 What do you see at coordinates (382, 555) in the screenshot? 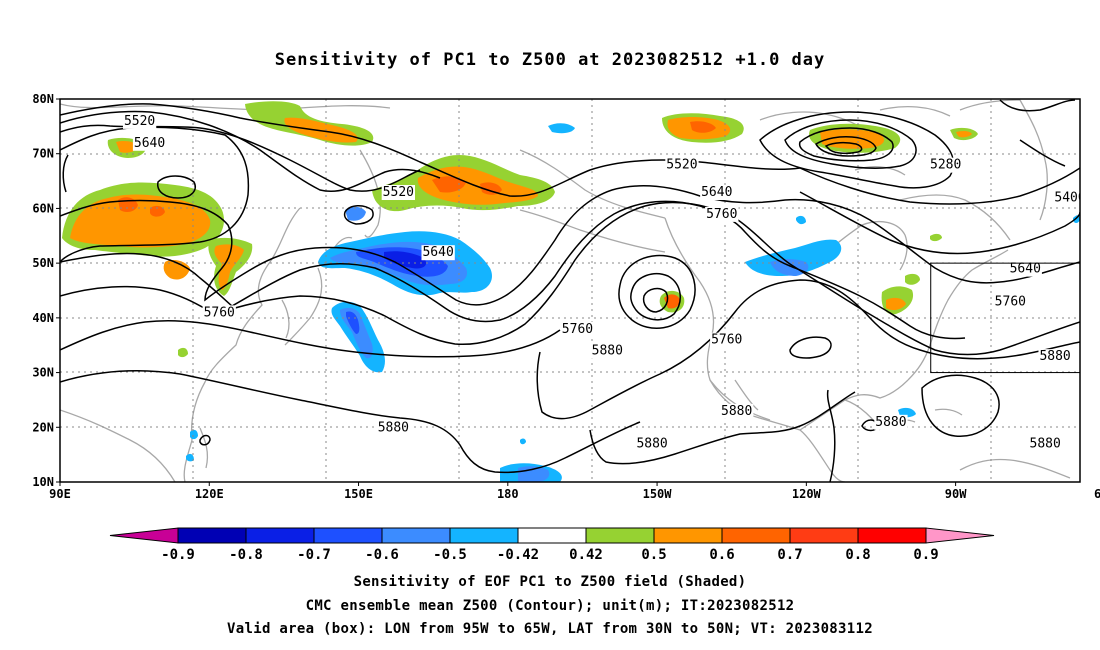
I see `colorbar-level-label: -0.6` at bounding box center [382, 555].